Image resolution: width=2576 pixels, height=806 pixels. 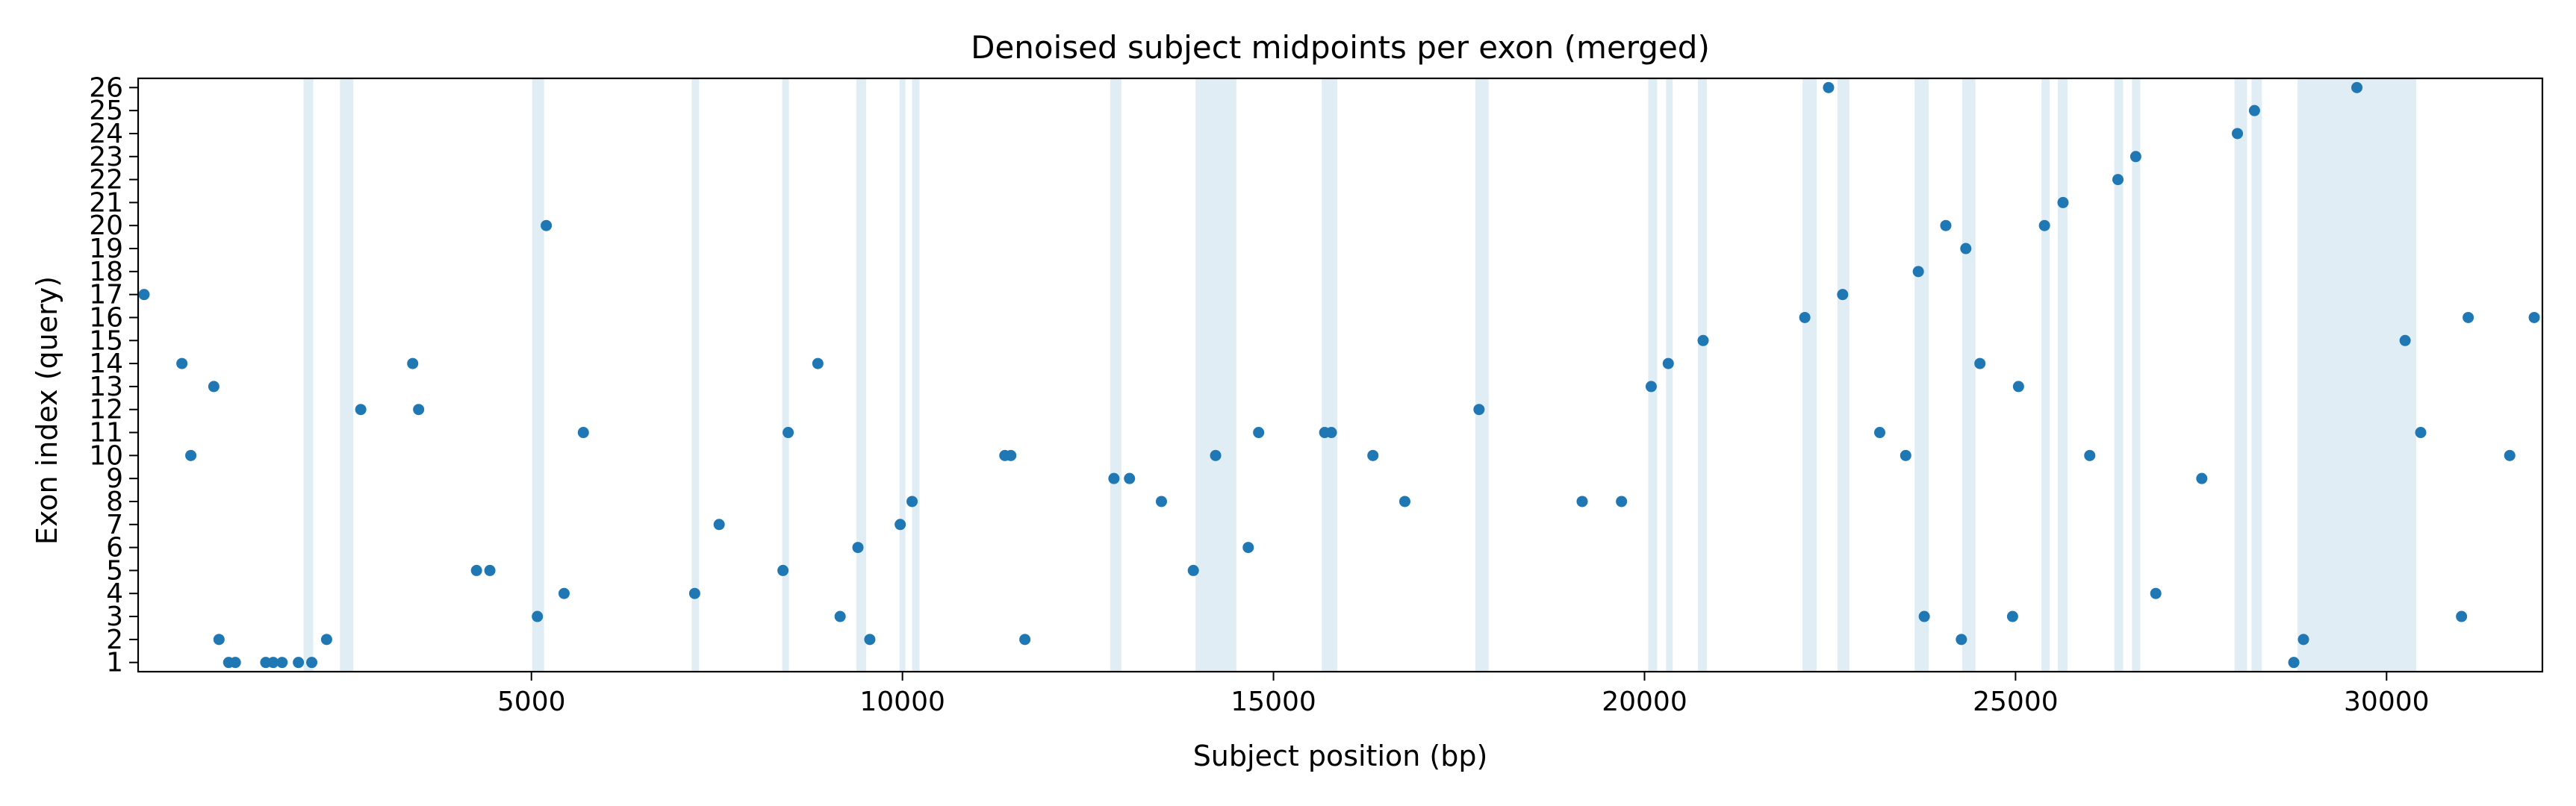 I want to click on y-tick-label: 15, so click(x=106, y=341).